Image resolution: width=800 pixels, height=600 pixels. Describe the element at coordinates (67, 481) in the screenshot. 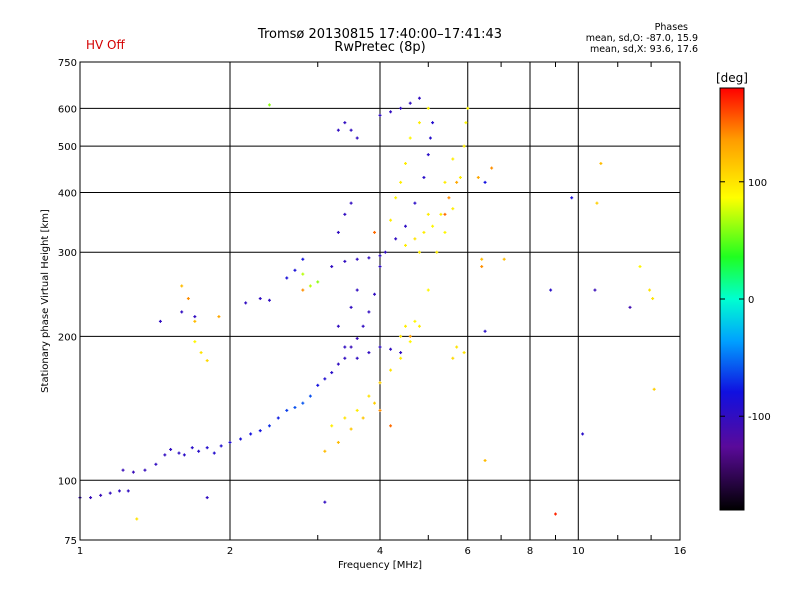

I see `y-tick-label: 100` at that location.